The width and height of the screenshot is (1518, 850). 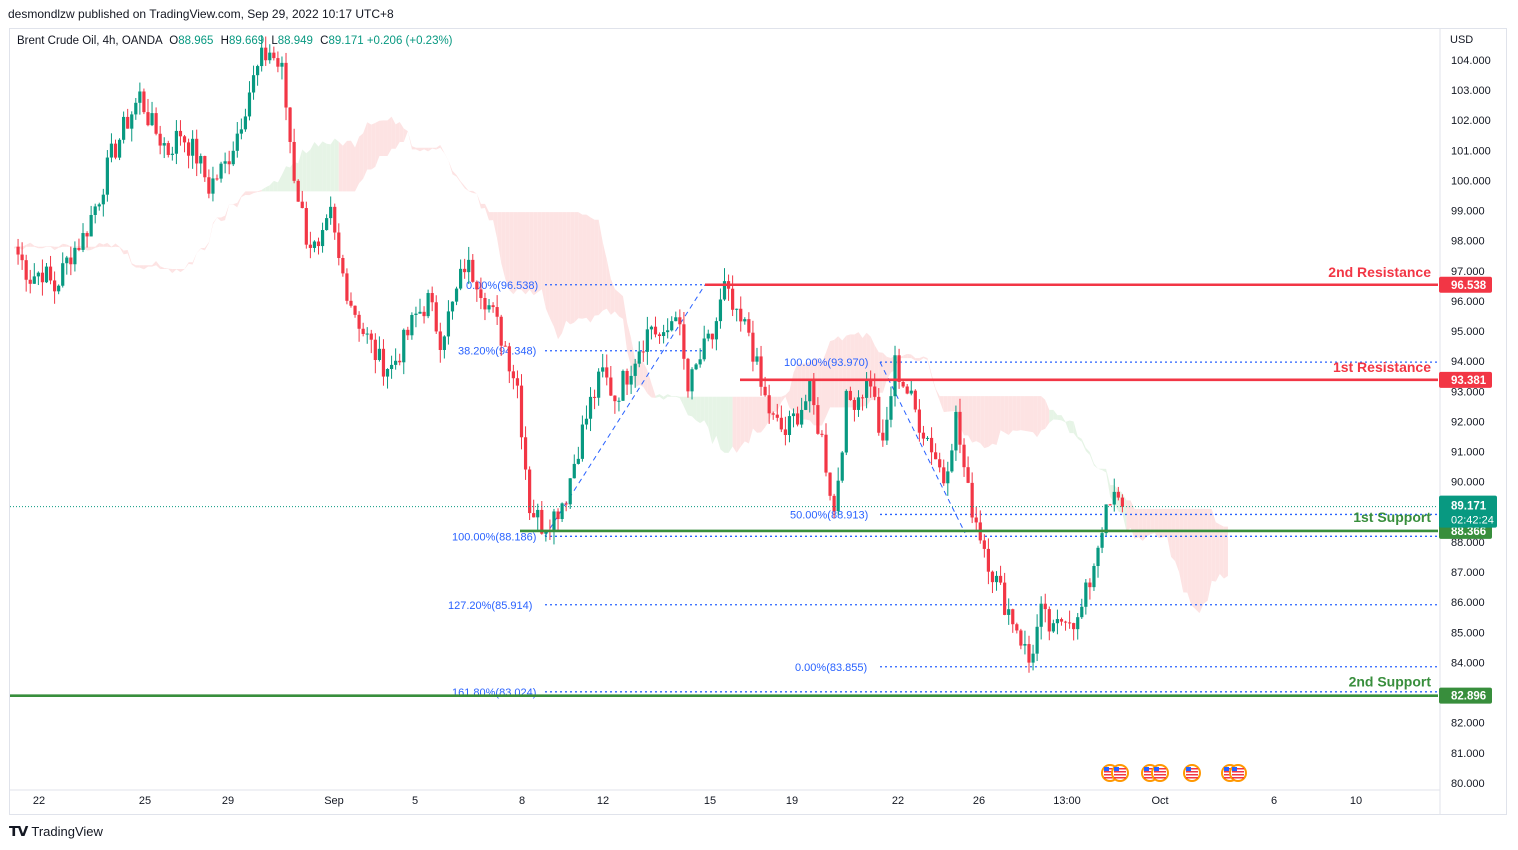 I want to click on legend-low-label: L, so click(x=274, y=41).